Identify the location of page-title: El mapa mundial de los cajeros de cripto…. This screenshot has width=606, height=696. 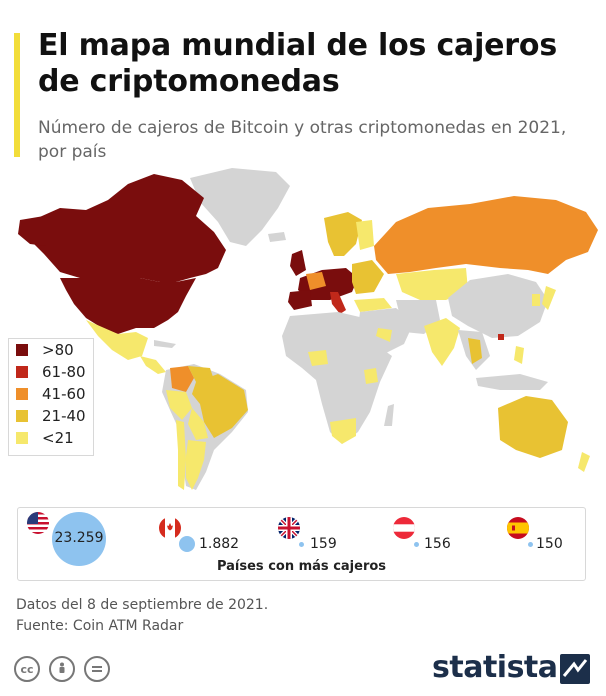
(297, 63).